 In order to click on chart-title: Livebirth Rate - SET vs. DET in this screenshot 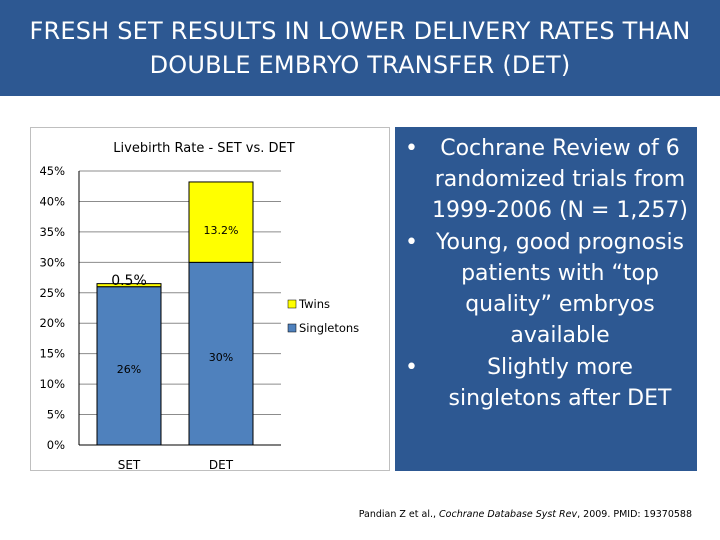, I will do `click(203, 148)`.